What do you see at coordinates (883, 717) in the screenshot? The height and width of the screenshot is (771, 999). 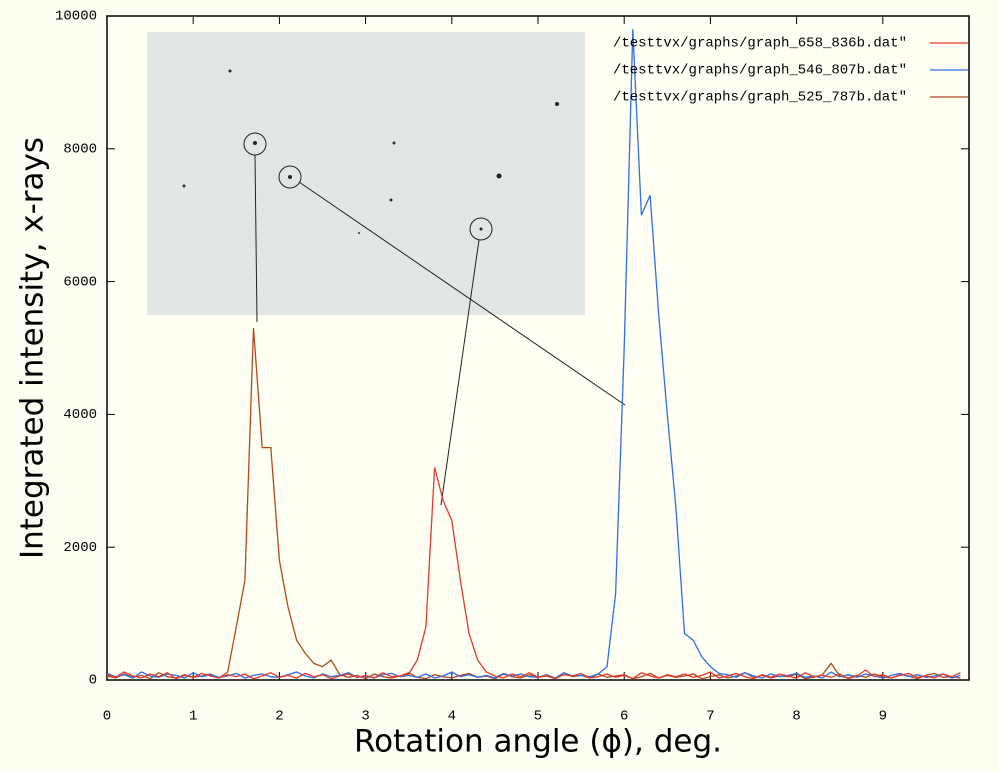 I see `x-tick-label: 9` at bounding box center [883, 717].